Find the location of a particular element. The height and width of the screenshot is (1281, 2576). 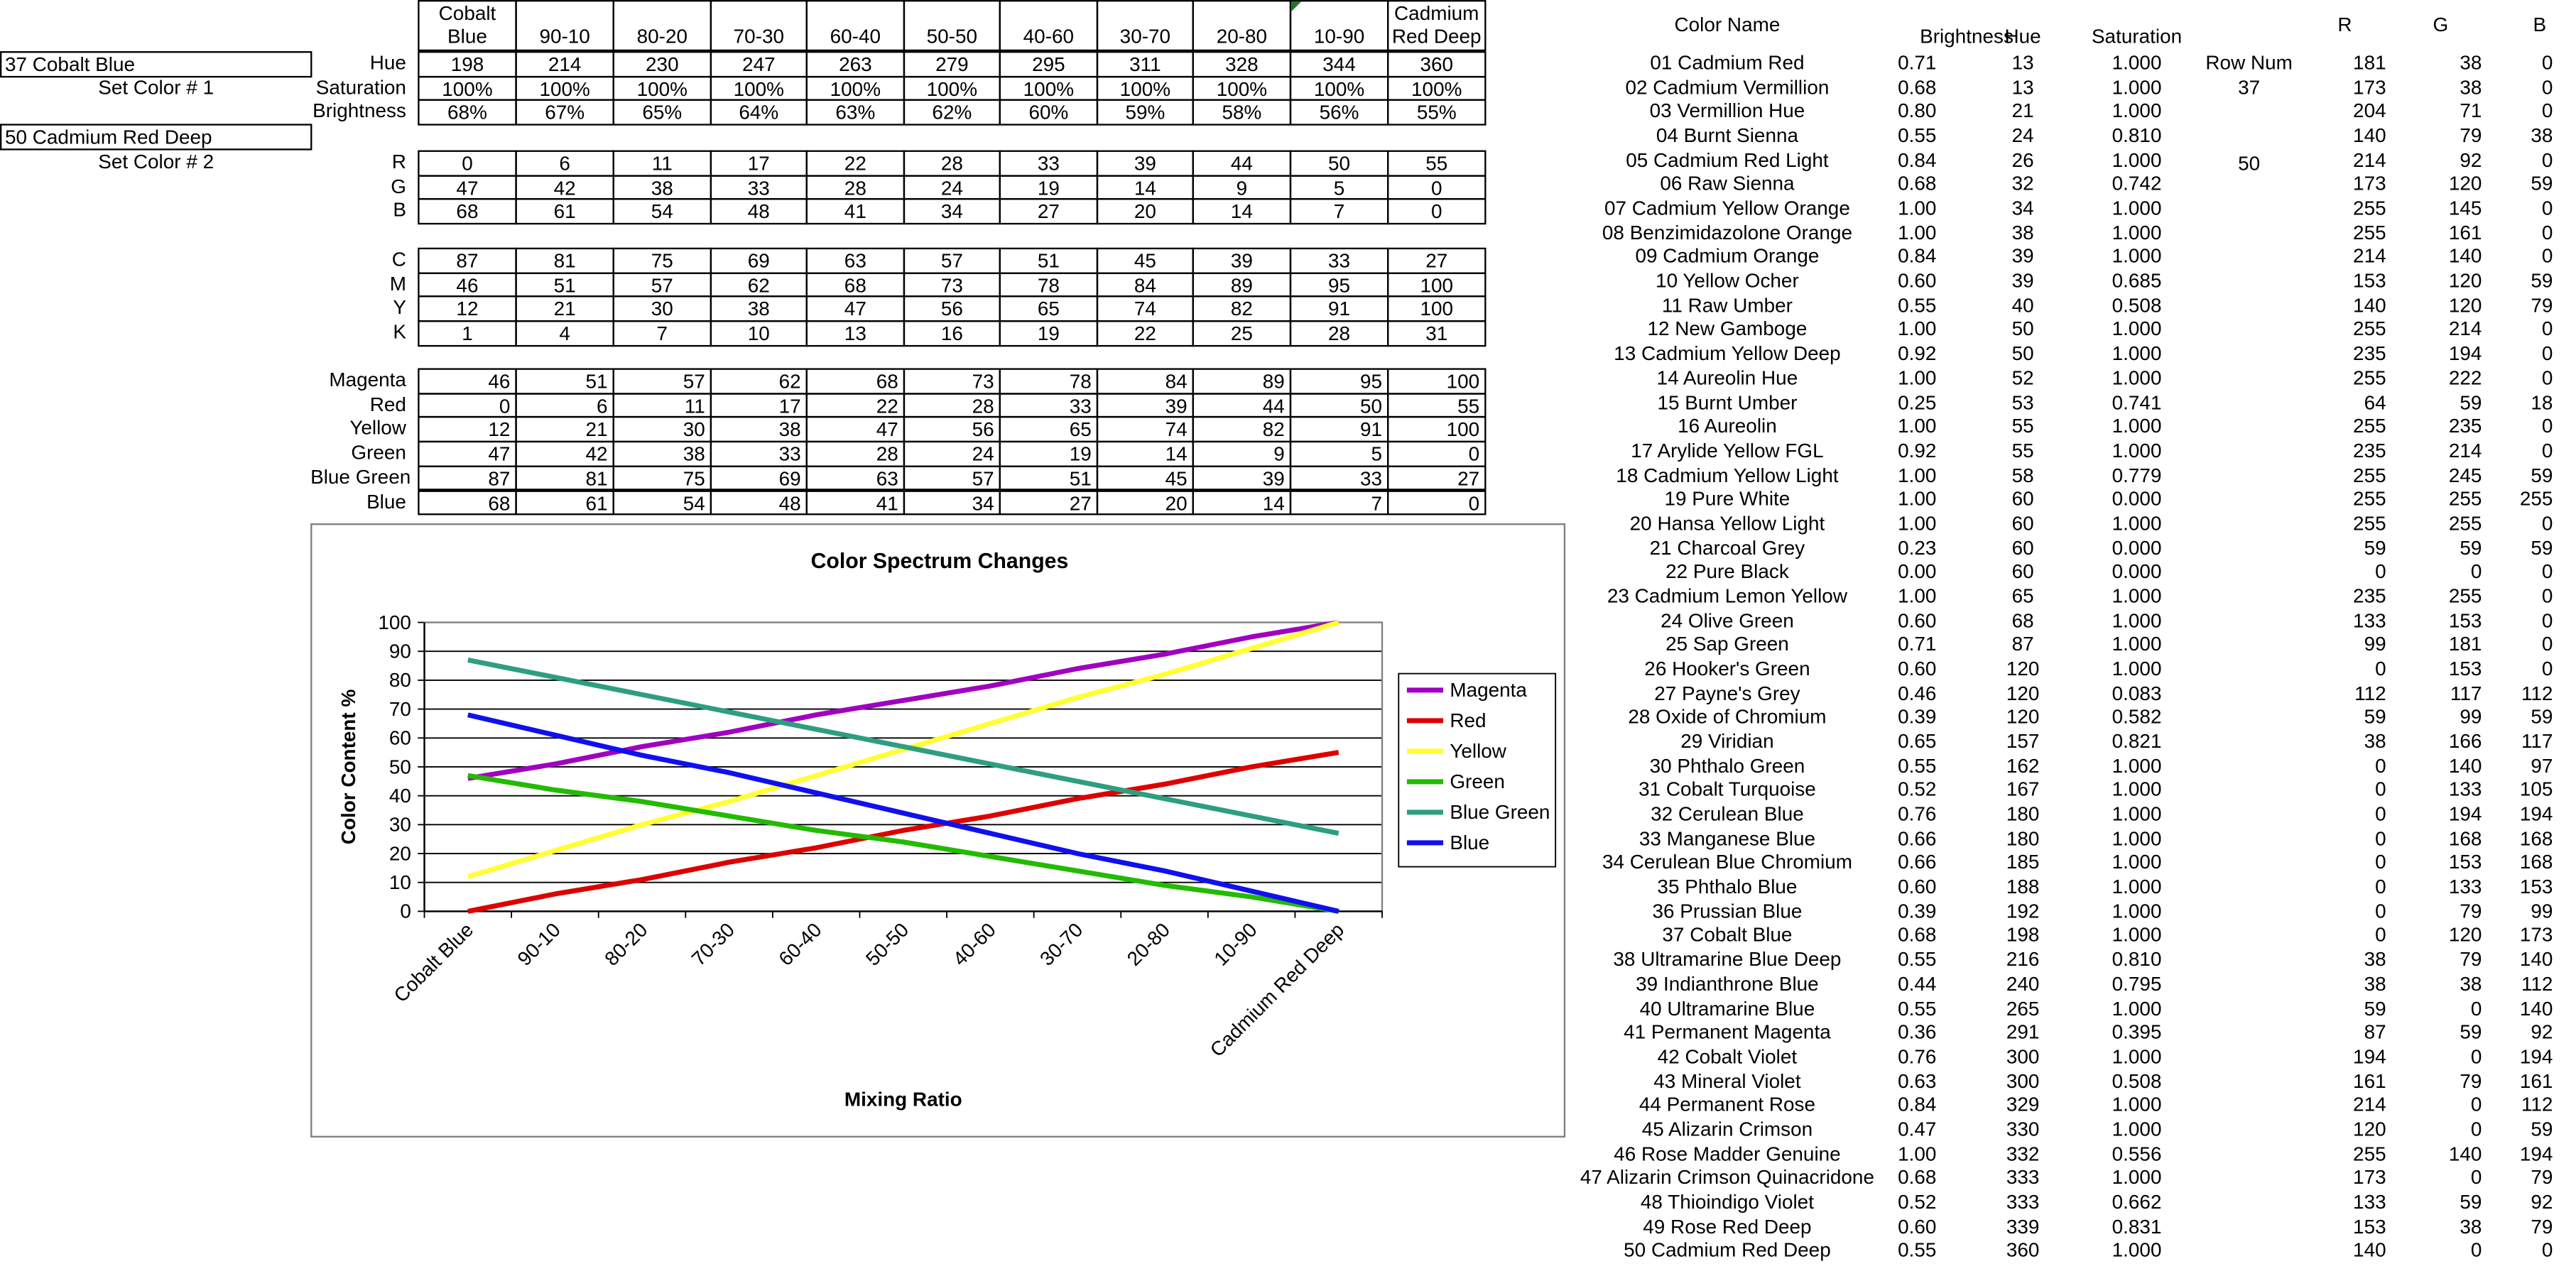

saturation-cell: 0.831 is located at coordinates (2137, 1226).